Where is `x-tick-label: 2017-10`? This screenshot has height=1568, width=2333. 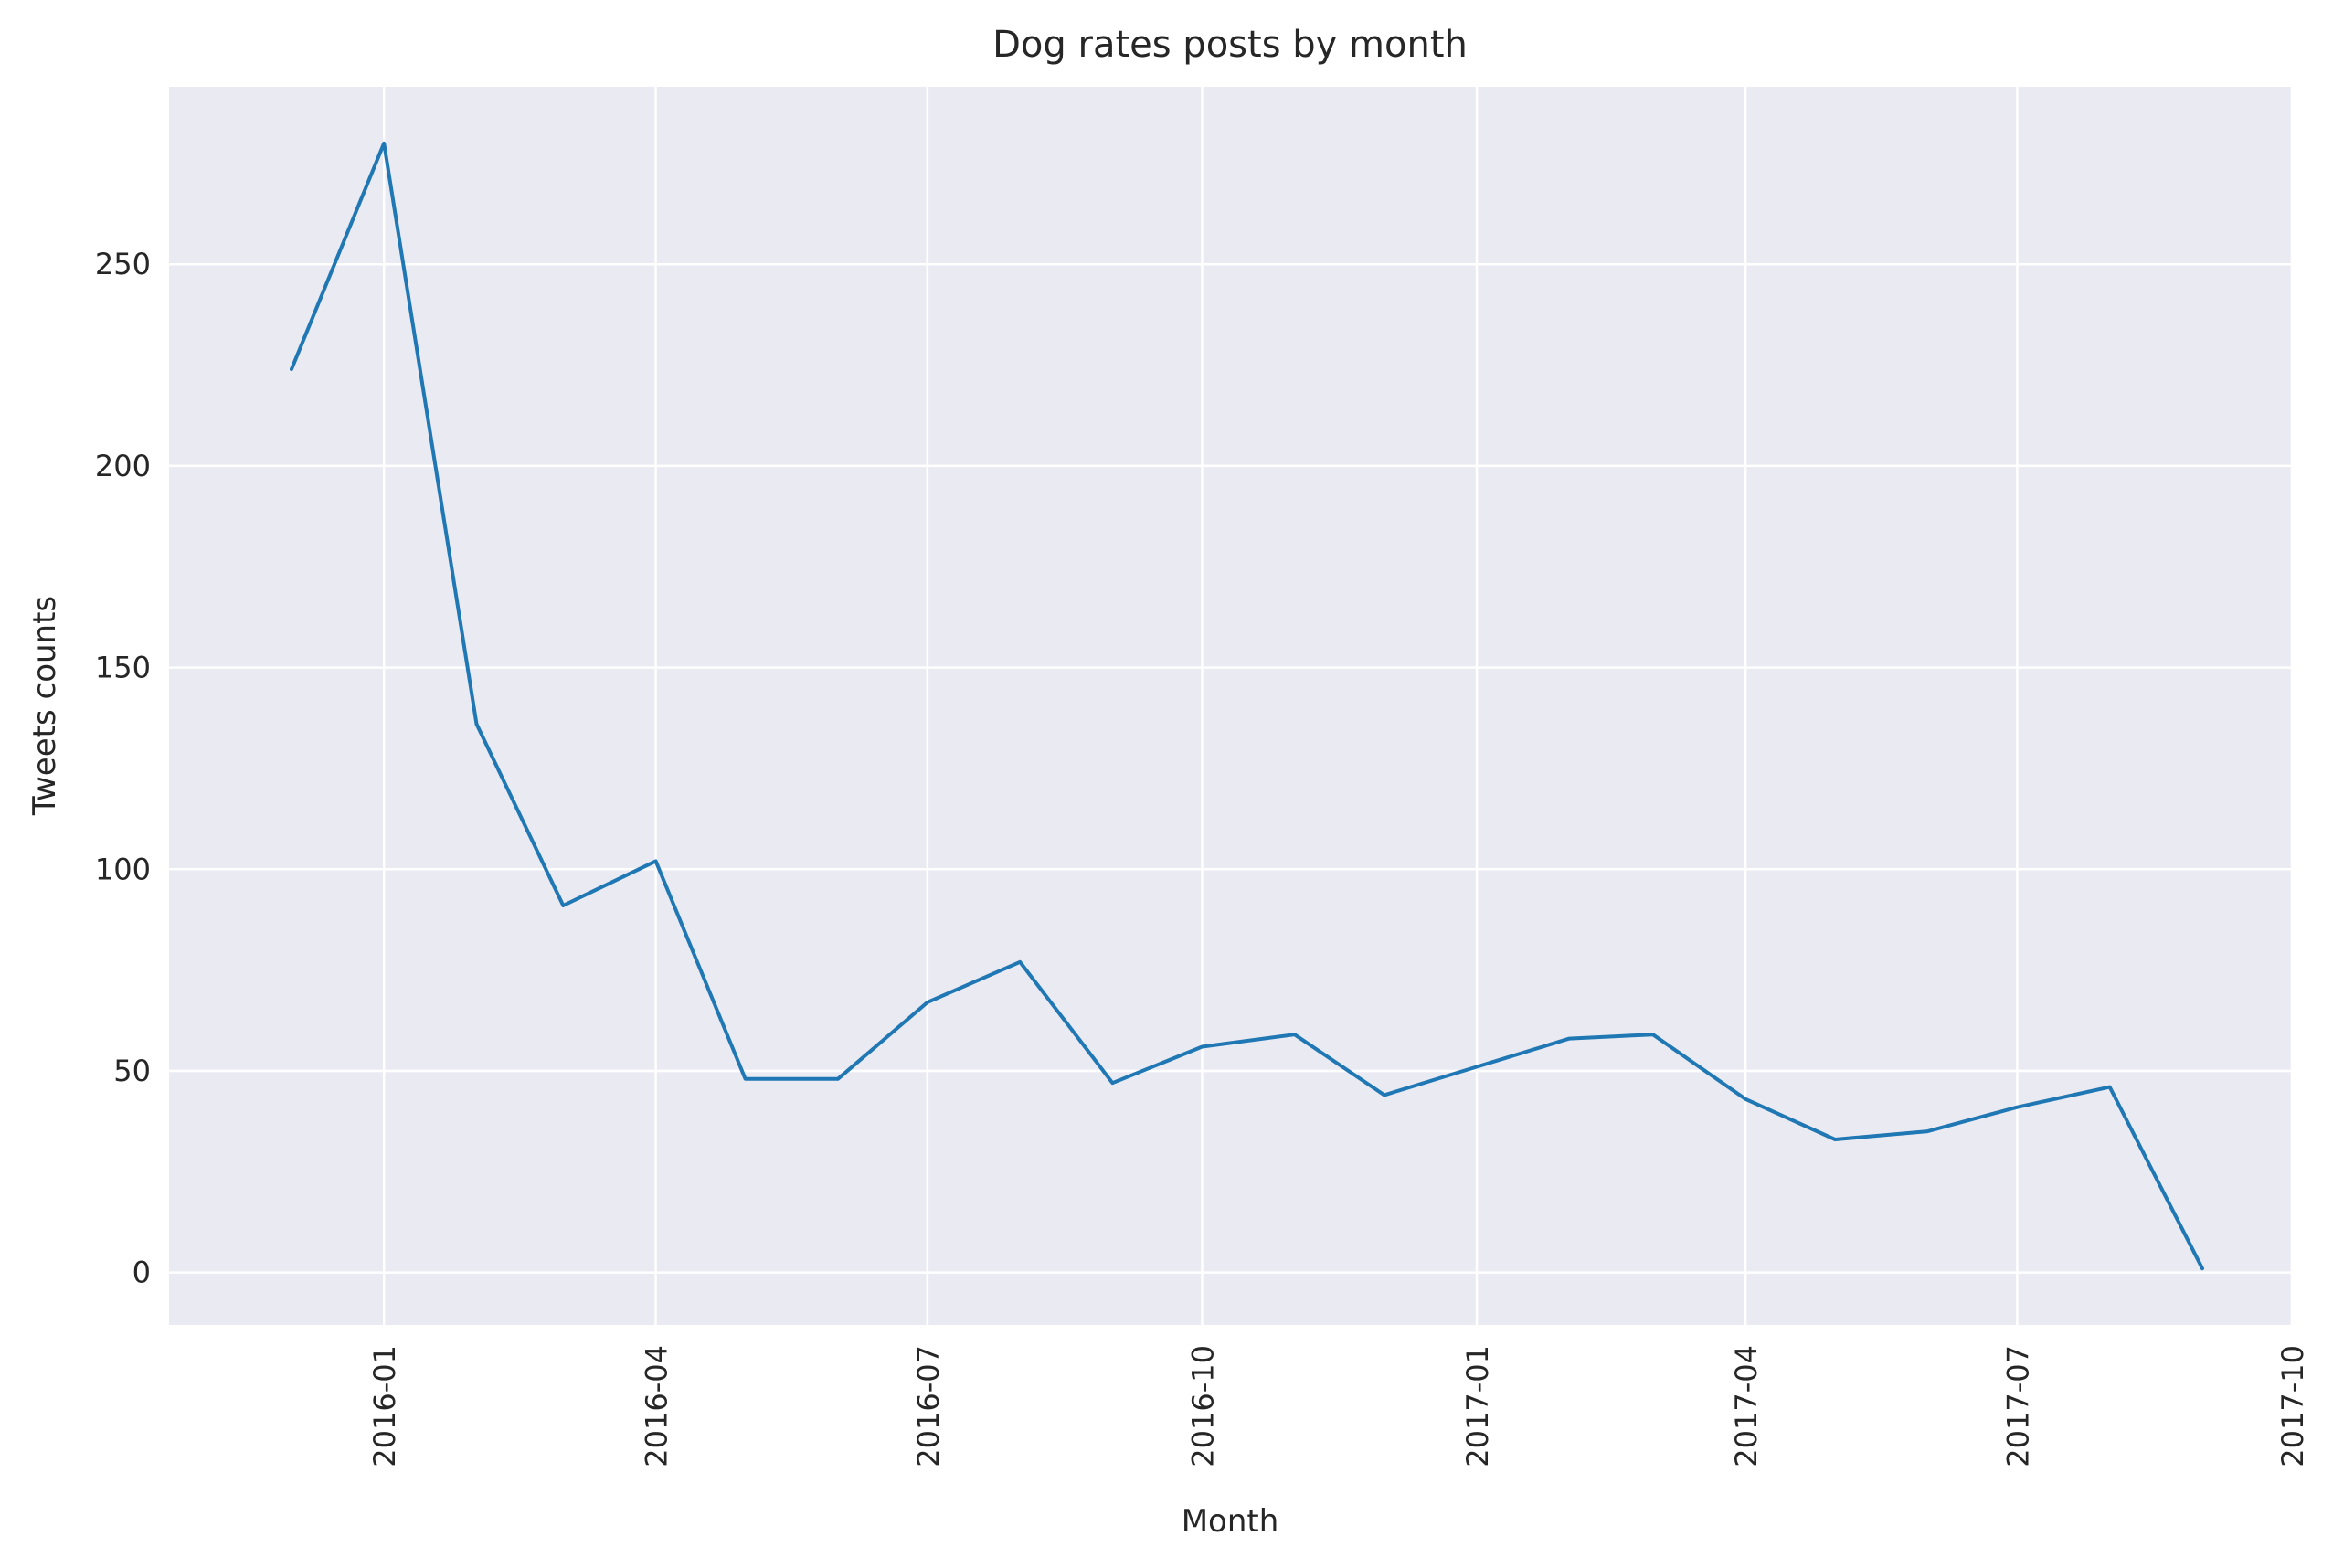
x-tick-label: 2017-10 is located at coordinates (2292, 1406).